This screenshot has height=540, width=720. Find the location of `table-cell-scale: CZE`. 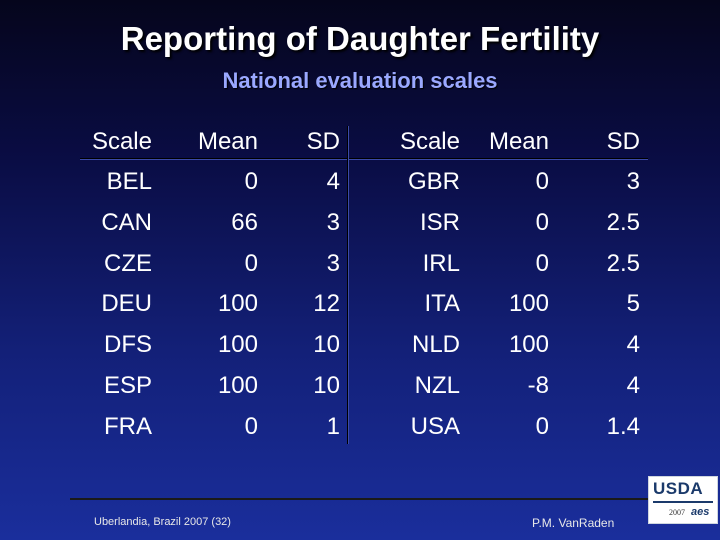

table-cell-scale: CZE is located at coordinates (128, 263).